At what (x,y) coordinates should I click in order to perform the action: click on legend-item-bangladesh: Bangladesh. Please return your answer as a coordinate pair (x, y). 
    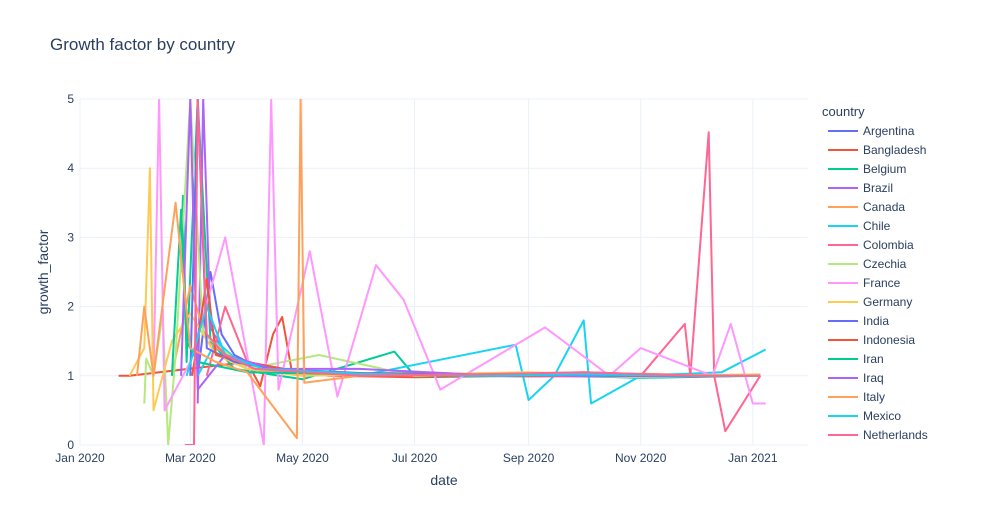
    Looking at the image, I should click on (877, 150).